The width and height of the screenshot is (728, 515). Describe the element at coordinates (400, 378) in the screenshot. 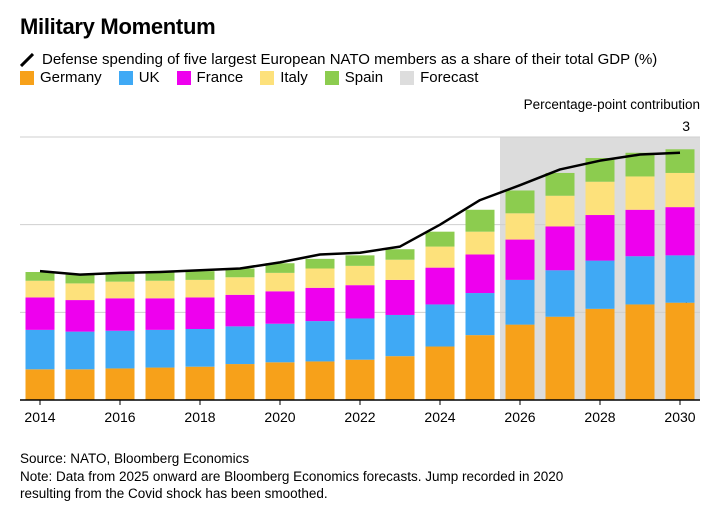

I see `bar-germany-2023` at that location.